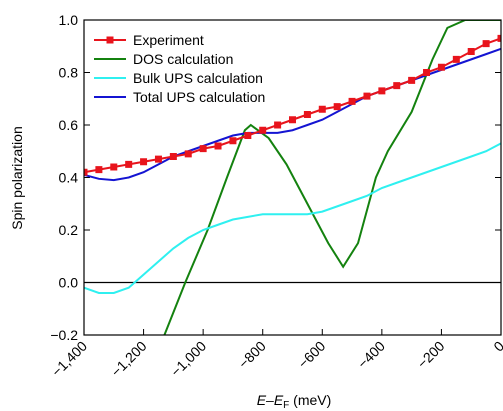 The image size is (503, 411). I want to click on x-tick-label: −1,000, so click(188, 359).